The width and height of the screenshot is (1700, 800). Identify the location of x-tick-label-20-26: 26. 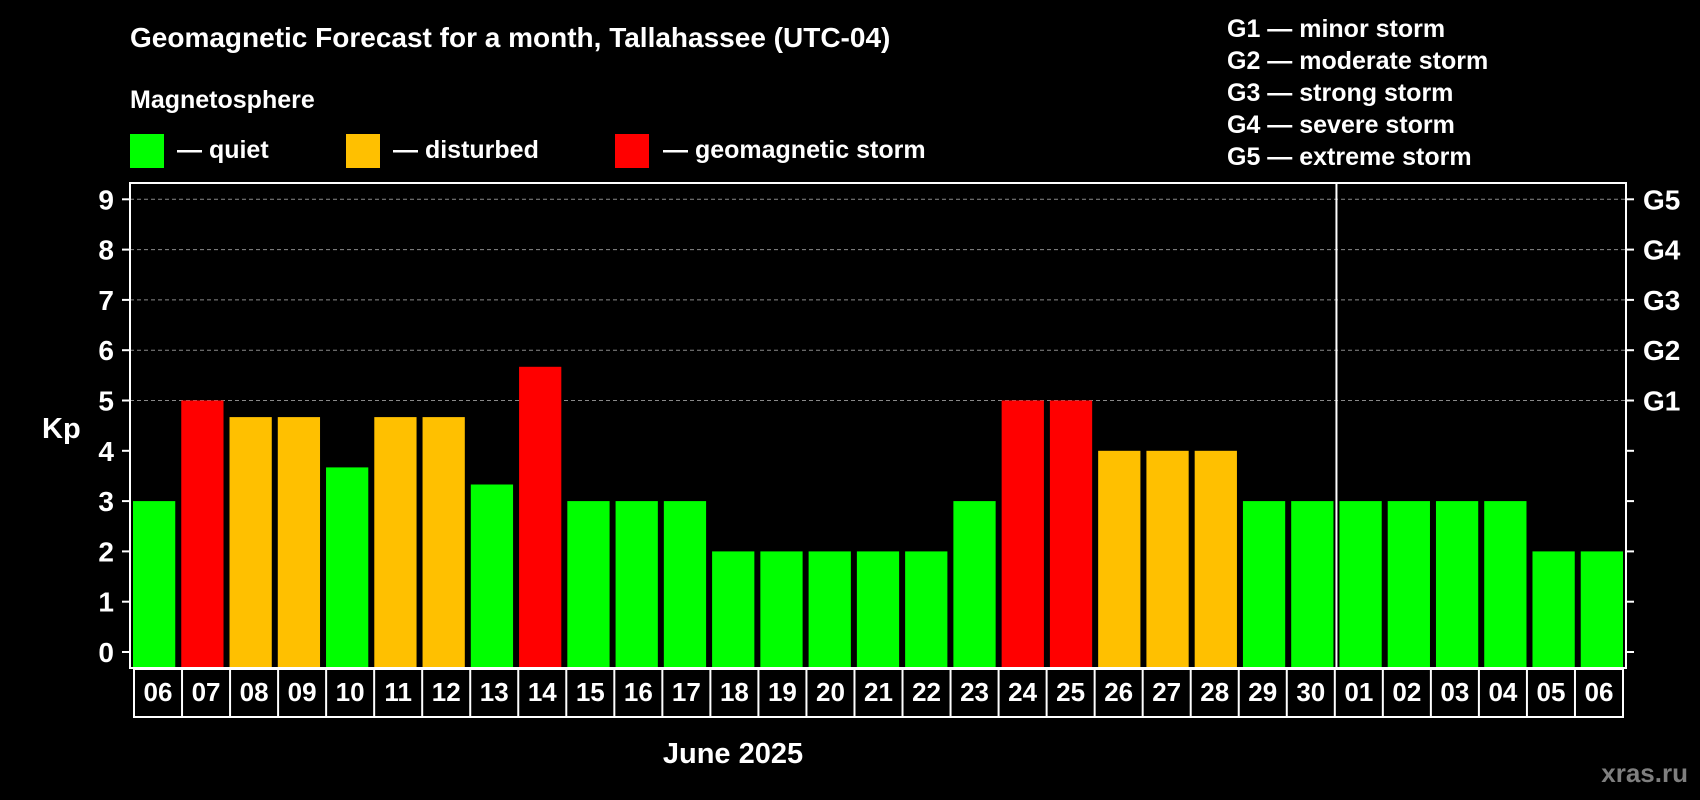
(1118, 692).